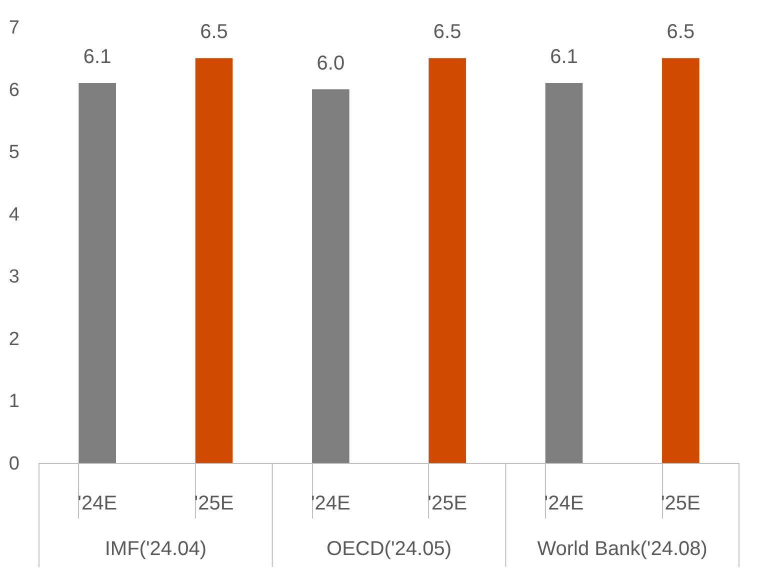  I want to click on data-label: 6.0, so click(330, 63).